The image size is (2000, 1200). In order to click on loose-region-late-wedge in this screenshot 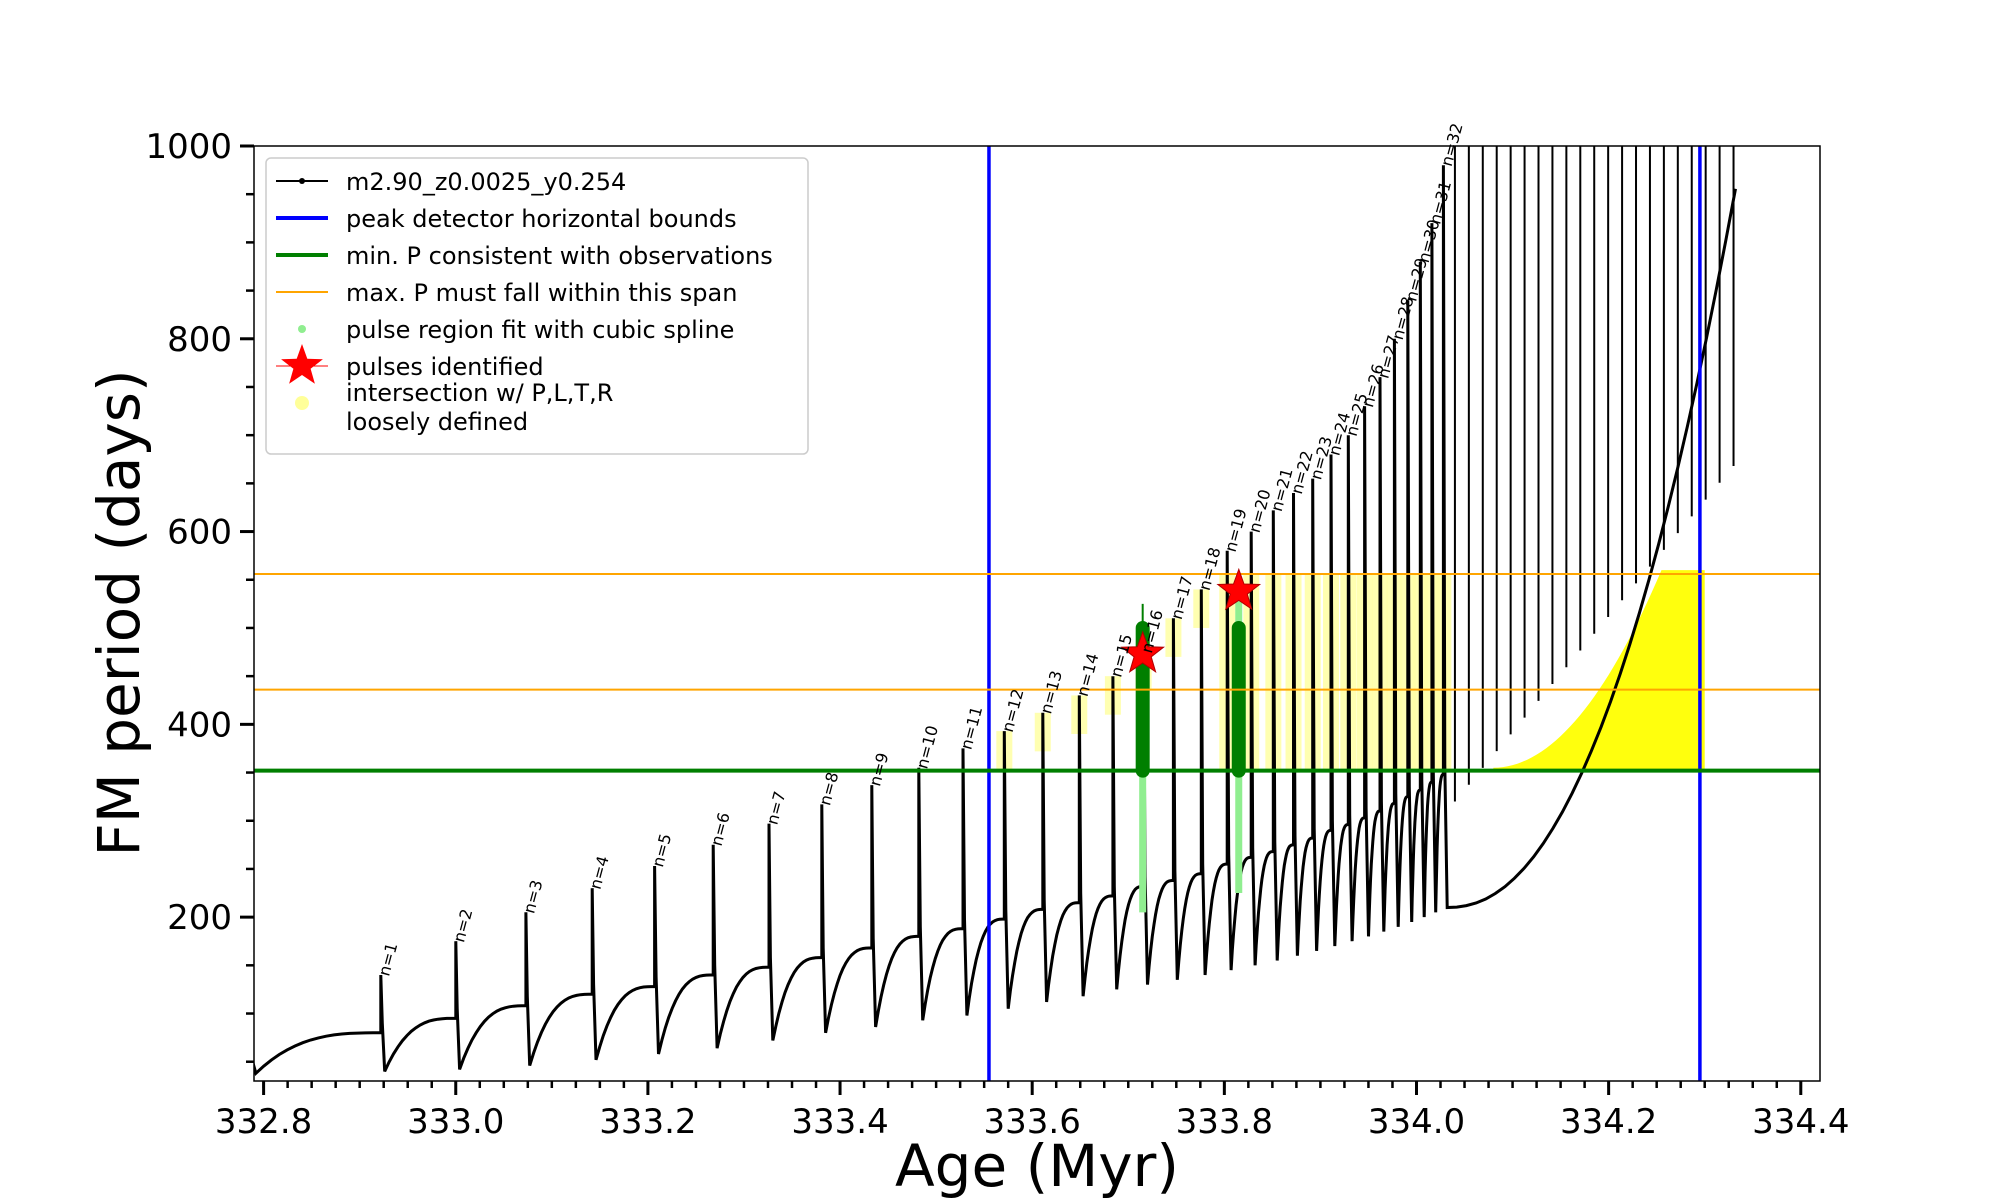, I will do `click(1599, 670)`.